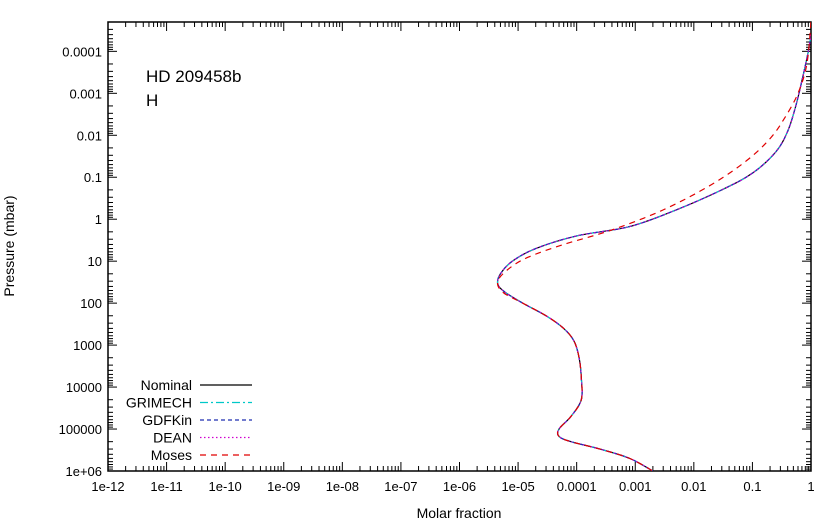 The width and height of the screenshot is (831, 524). Describe the element at coordinates (93, 177) in the screenshot. I see `y-tick-label: 0.1` at that location.